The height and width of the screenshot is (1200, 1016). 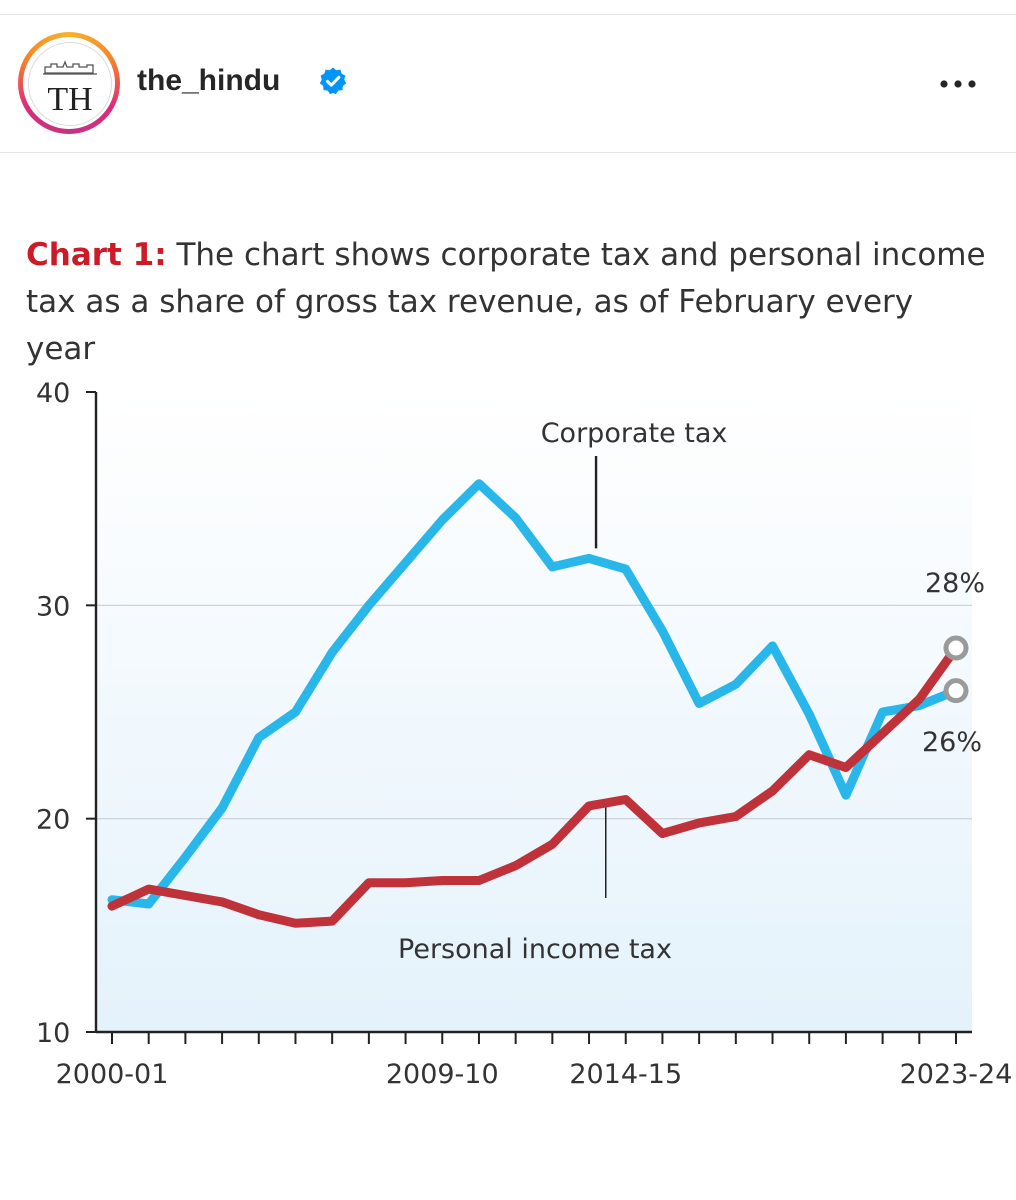 What do you see at coordinates (956, 648) in the screenshot?
I see `personal-end-marker` at bounding box center [956, 648].